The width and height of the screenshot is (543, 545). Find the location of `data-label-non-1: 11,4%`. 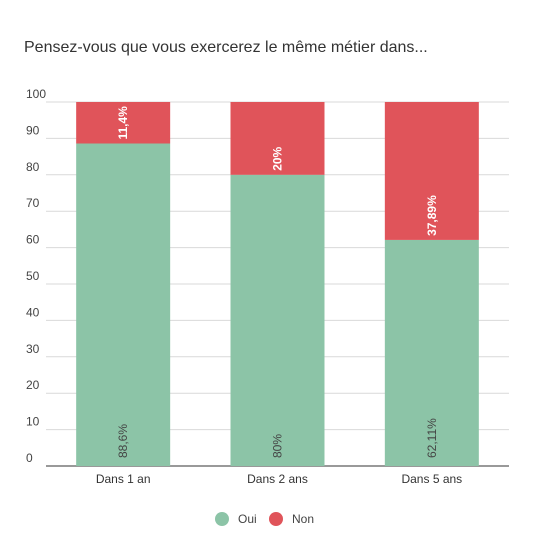

data-label-non-1: 11,4% is located at coordinates (123, 123).